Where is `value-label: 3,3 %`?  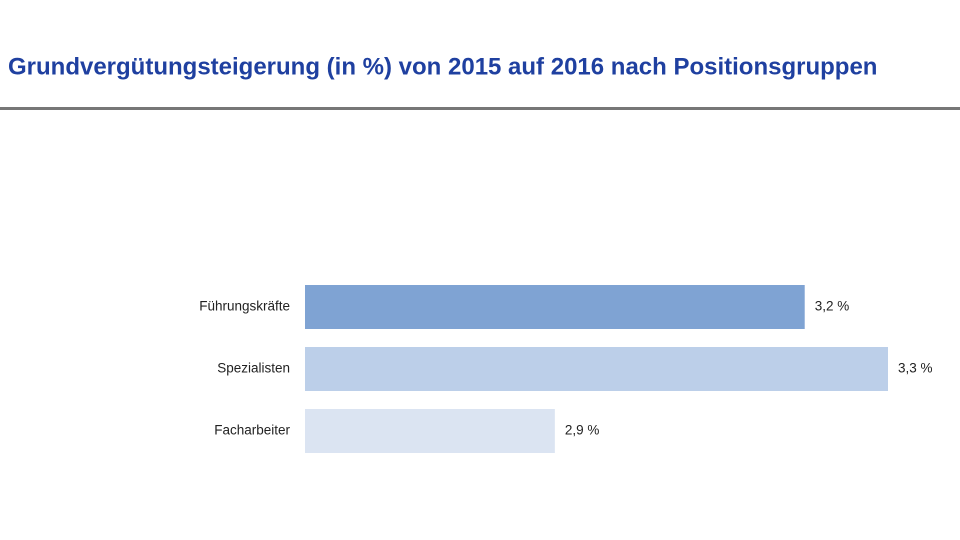
value-label: 3,3 % is located at coordinates (915, 368).